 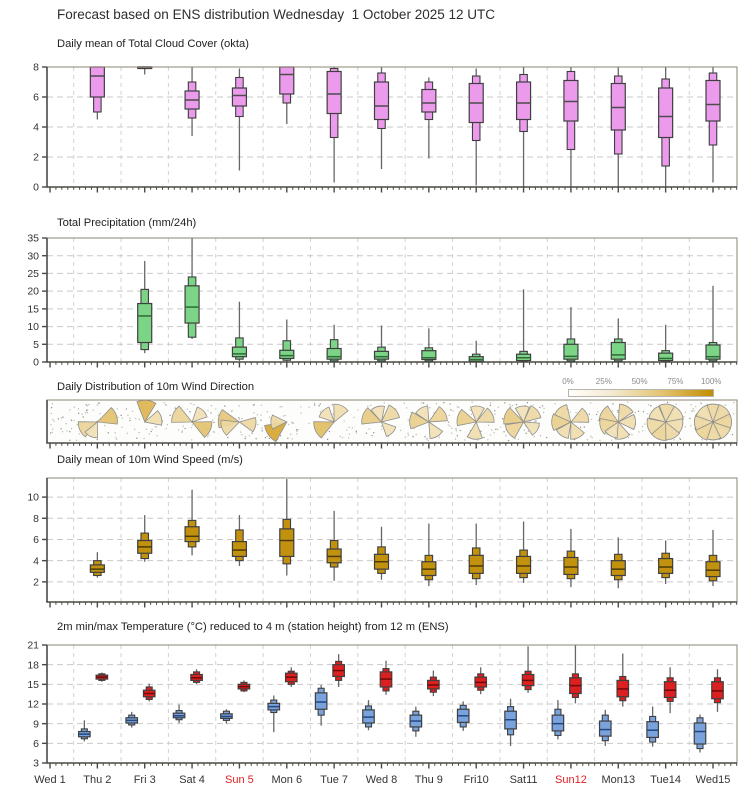 What do you see at coordinates (429, 300) in the screenshot?
I see `precip-boxes` at bounding box center [429, 300].